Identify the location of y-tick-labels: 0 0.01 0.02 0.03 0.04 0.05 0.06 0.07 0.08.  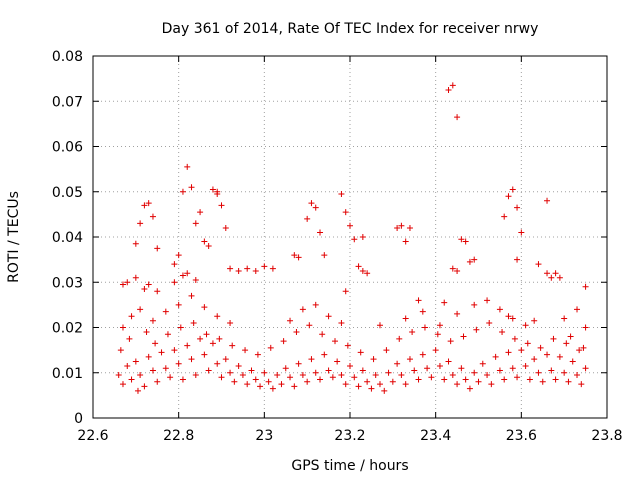
(67, 238).